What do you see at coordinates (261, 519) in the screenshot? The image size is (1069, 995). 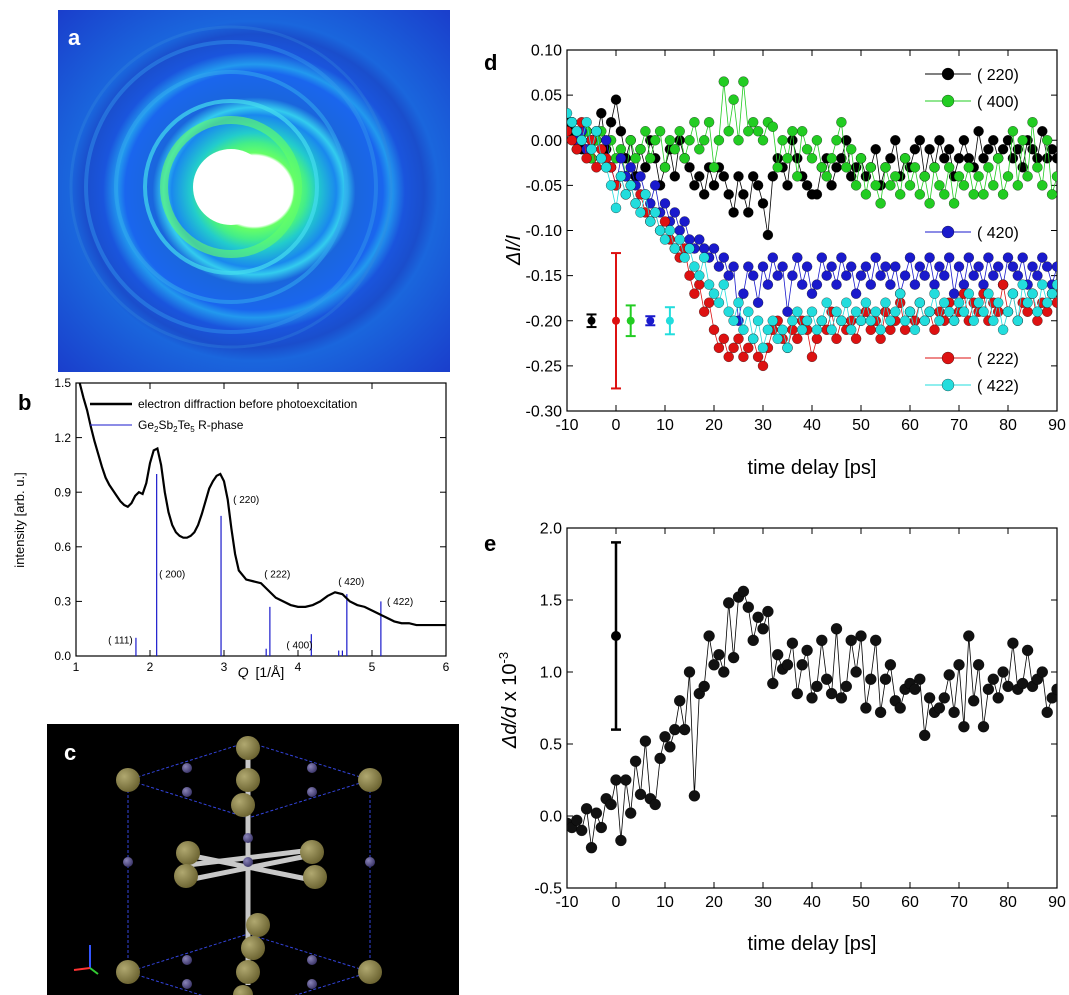 I see `chart-b-frame` at bounding box center [261, 519].